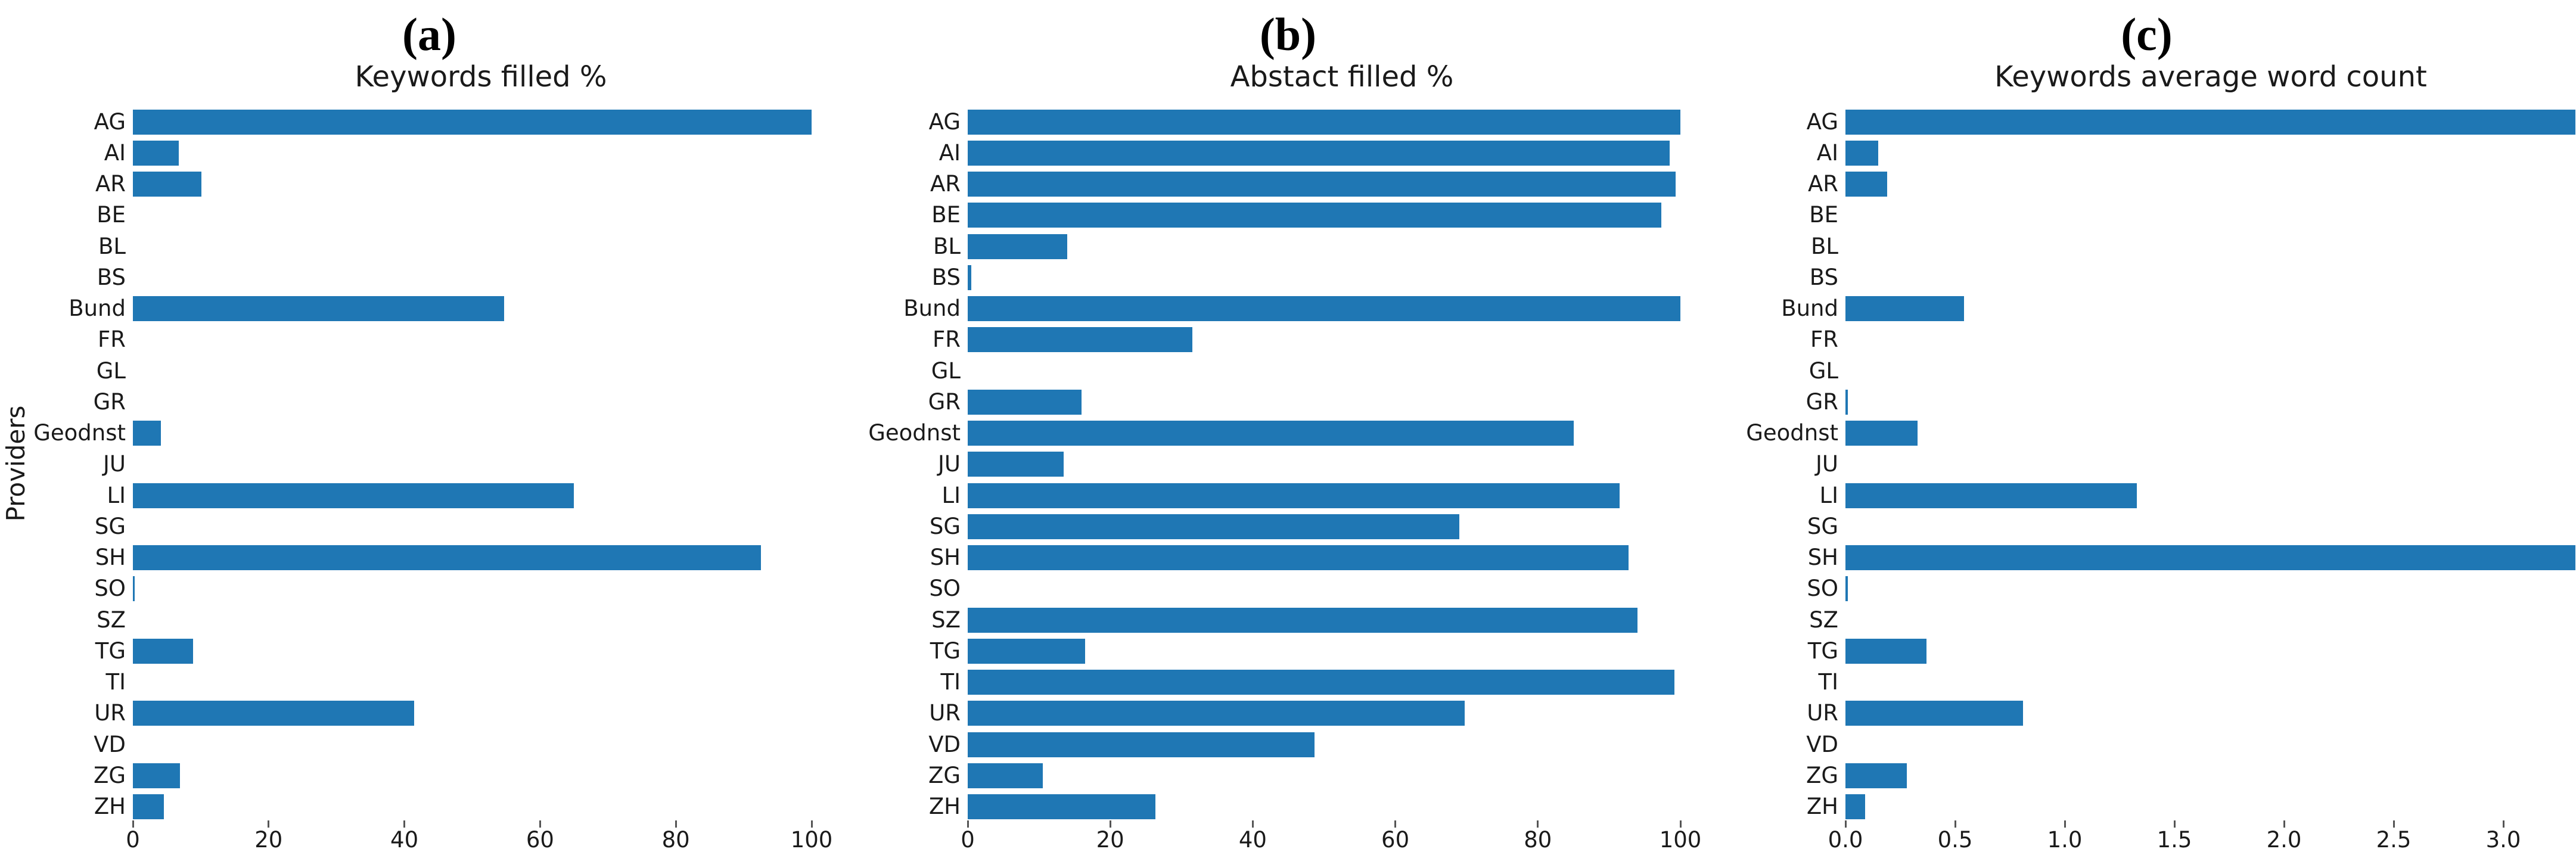 This screenshot has width=2576, height=855. Describe the element at coordinates (1955, 824) in the screenshot. I see `xtick-mark-0.5` at that location.